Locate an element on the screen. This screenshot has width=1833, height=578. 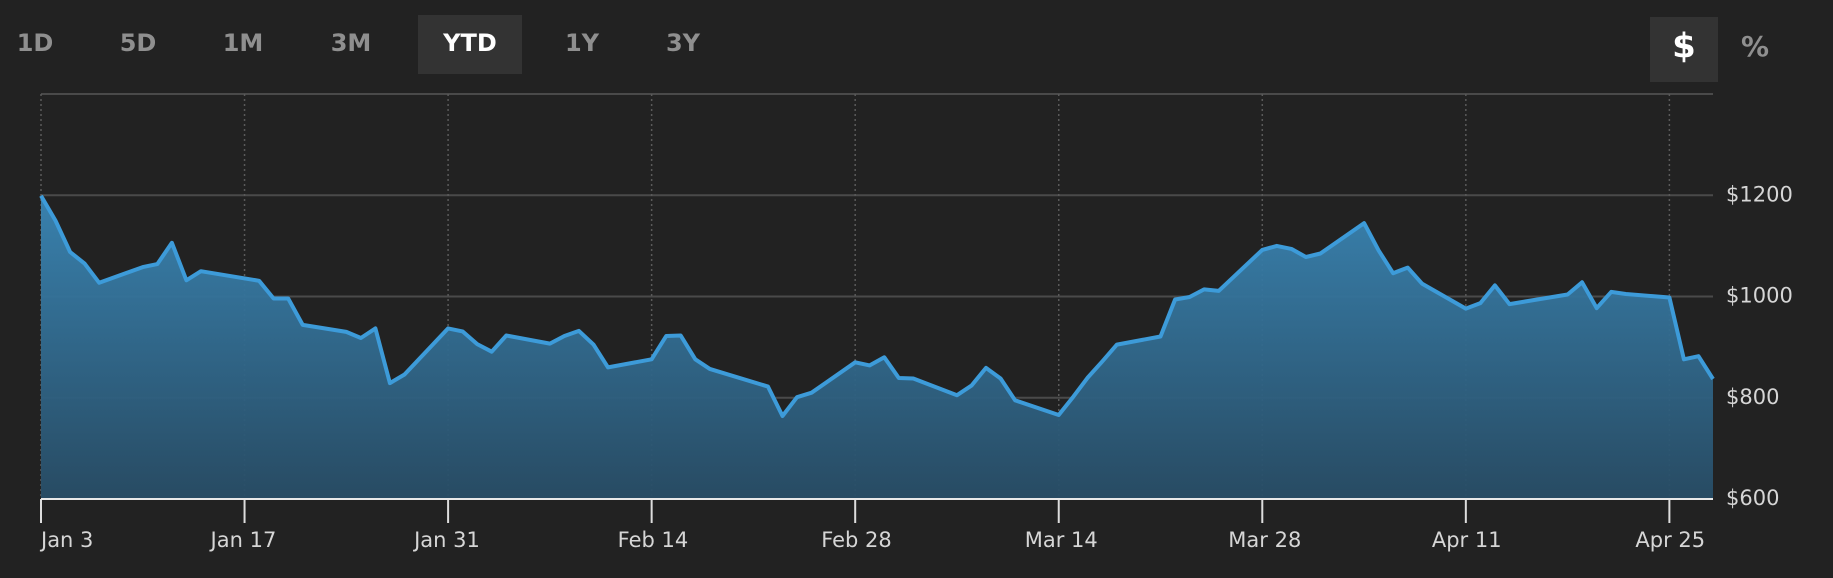
range-button: YTD is located at coordinates (469, 43).